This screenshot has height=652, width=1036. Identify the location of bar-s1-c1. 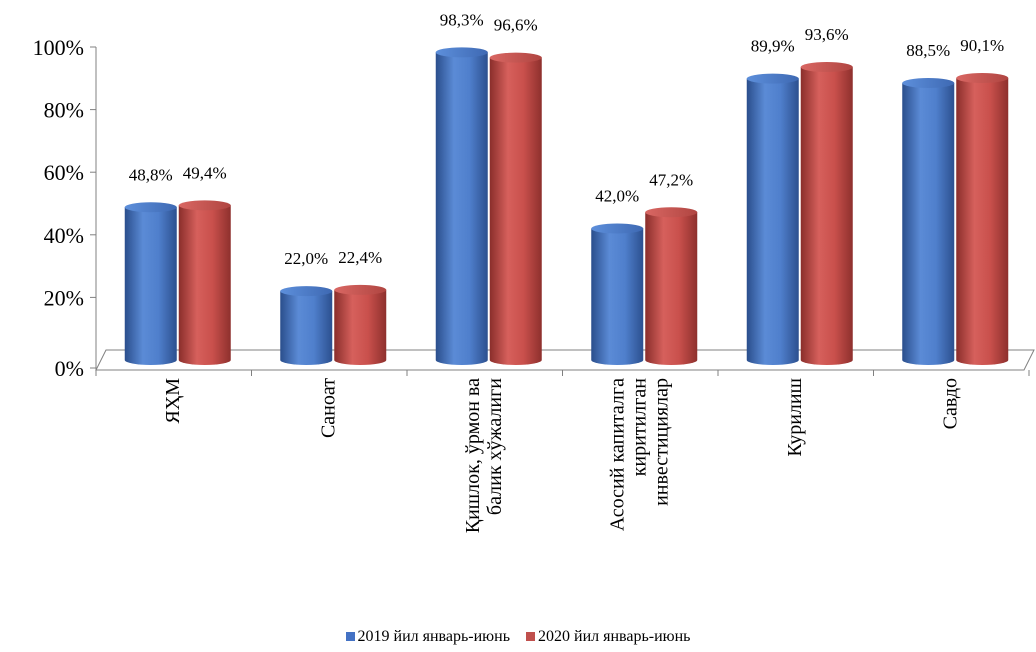
(360, 327).